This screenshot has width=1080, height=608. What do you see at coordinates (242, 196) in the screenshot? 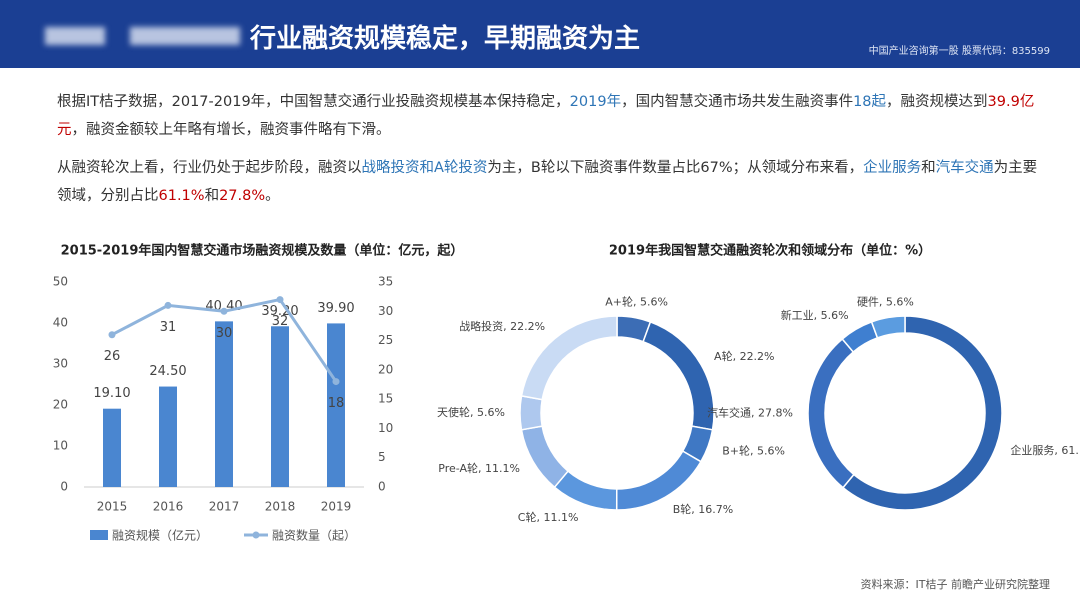
I see `text-span: 27.8%` at bounding box center [242, 196].